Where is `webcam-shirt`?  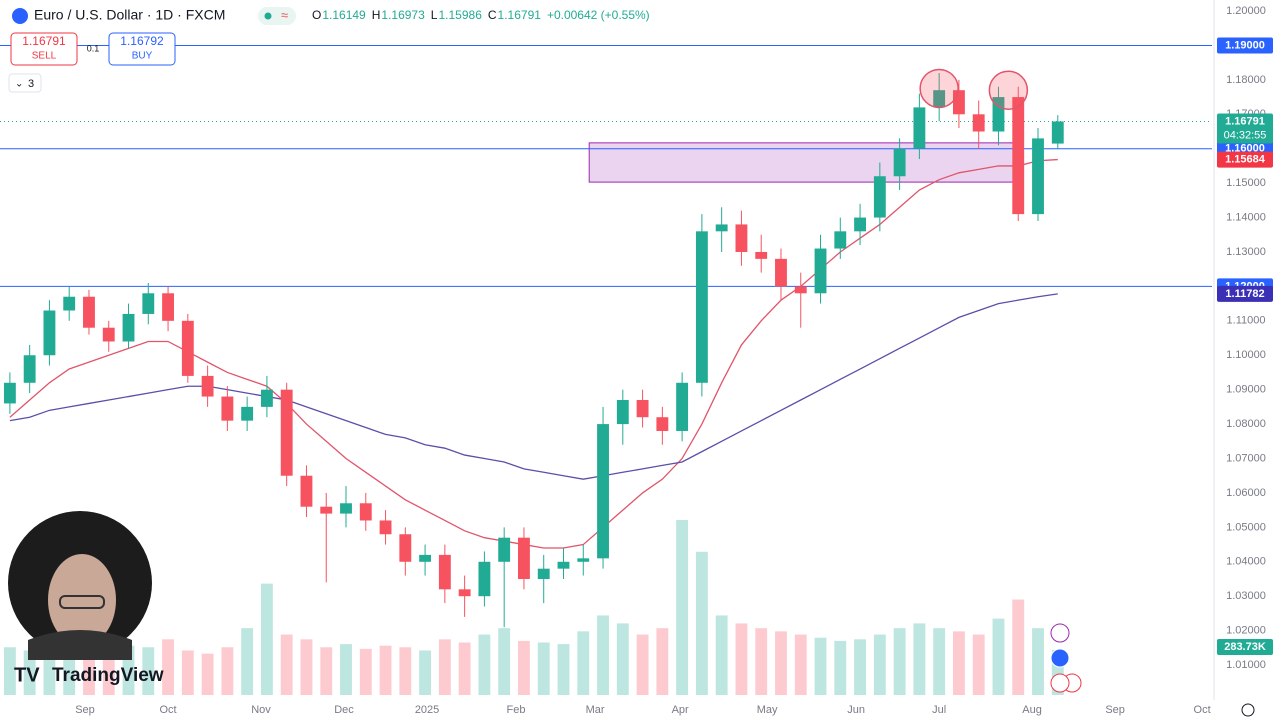
webcam-shirt is located at coordinates (80, 645).